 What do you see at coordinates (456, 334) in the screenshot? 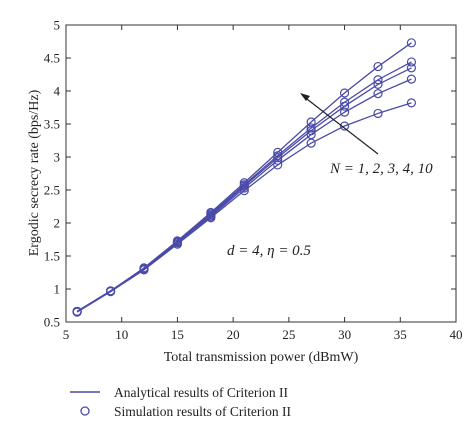
I see `x-tick-label: 40` at bounding box center [456, 334].